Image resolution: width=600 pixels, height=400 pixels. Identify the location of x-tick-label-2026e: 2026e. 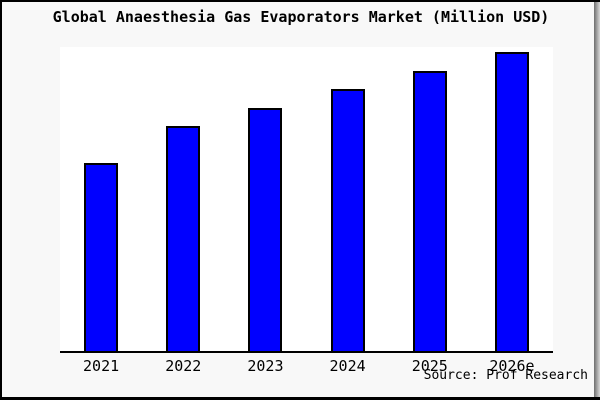
(512, 366).